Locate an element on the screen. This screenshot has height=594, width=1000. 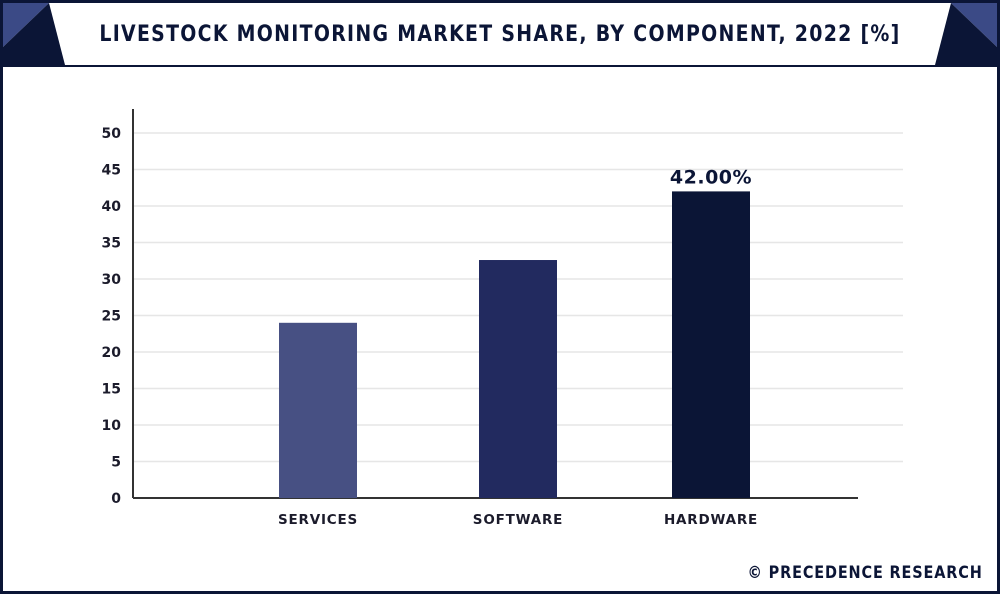
data-label: 42.00% is located at coordinates (711, 177).